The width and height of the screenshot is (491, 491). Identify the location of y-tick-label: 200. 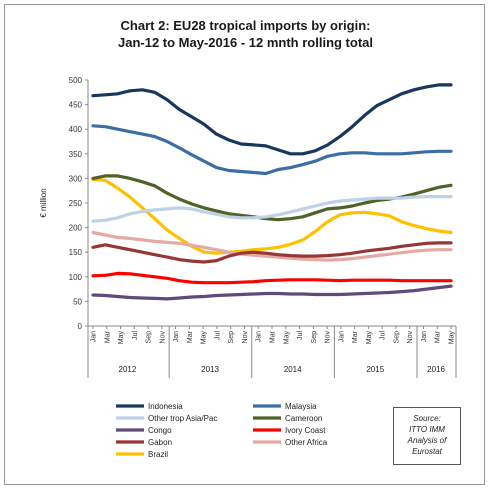
(76, 228).